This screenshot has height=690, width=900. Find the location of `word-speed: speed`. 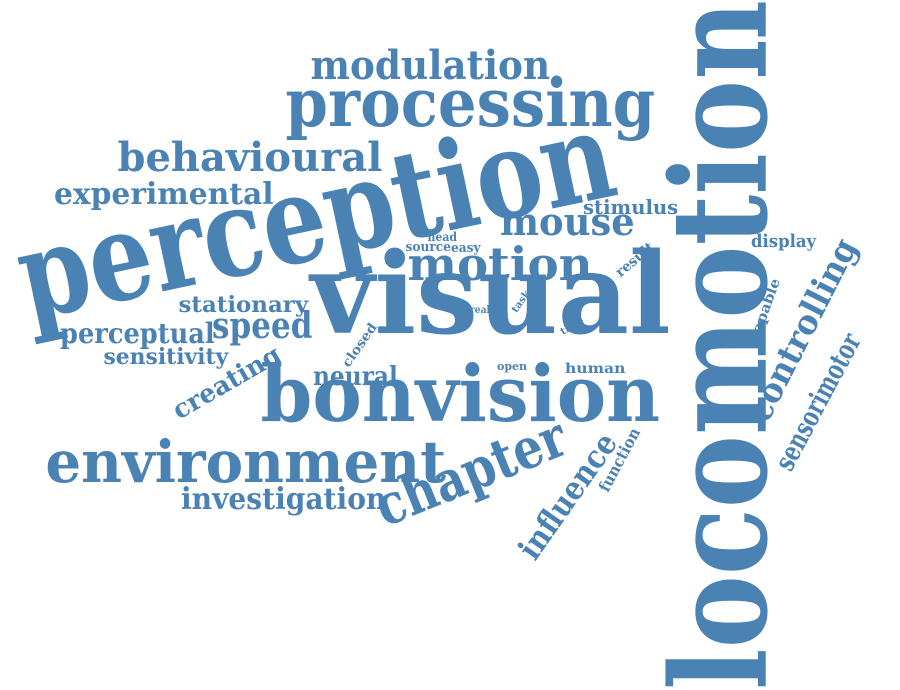

word-speed: speed is located at coordinates (262, 326).